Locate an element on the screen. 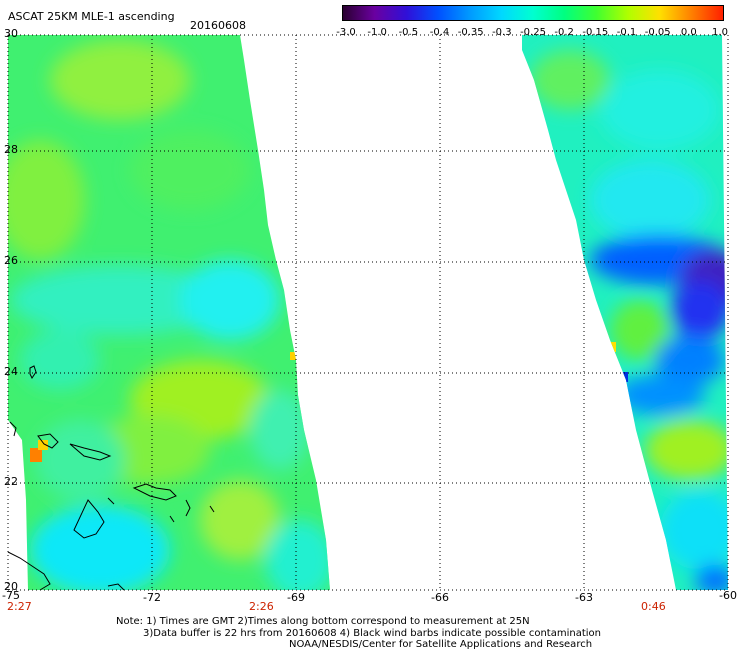  y-label-28: 28 is located at coordinates (11, 149).